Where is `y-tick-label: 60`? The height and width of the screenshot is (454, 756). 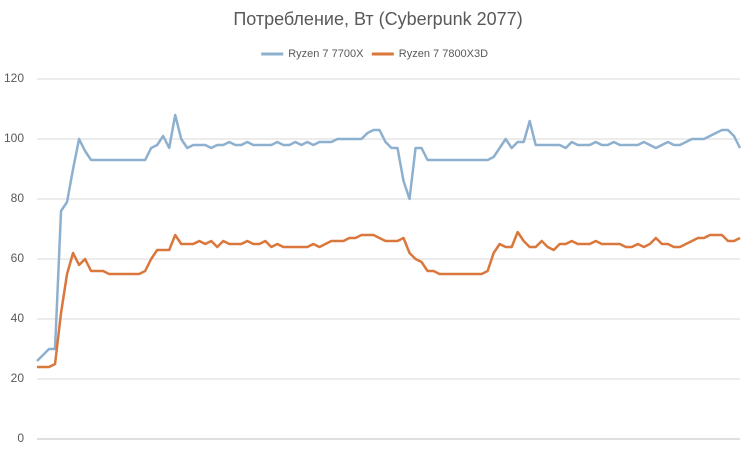 y-tick-label: 60 is located at coordinates (18, 258).